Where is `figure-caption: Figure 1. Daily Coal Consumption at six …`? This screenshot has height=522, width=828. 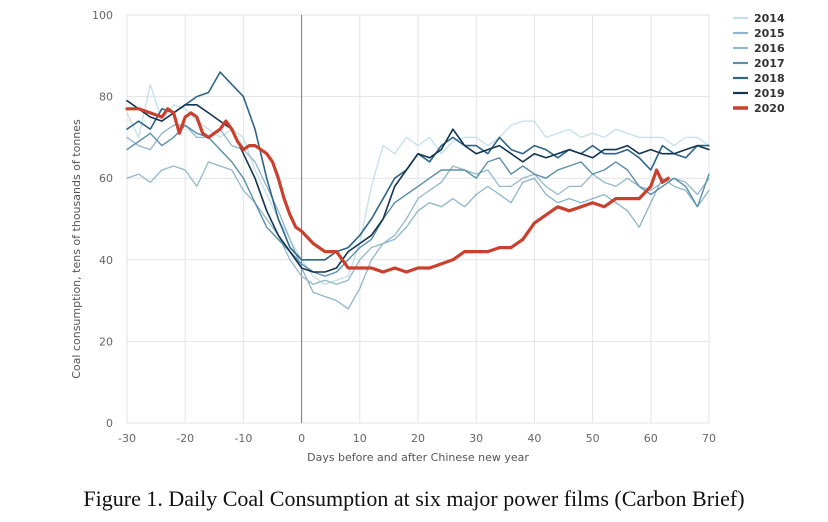
figure-caption: Figure 1. Daily Coal Consumption at six … is located at coordinates (414, 498).